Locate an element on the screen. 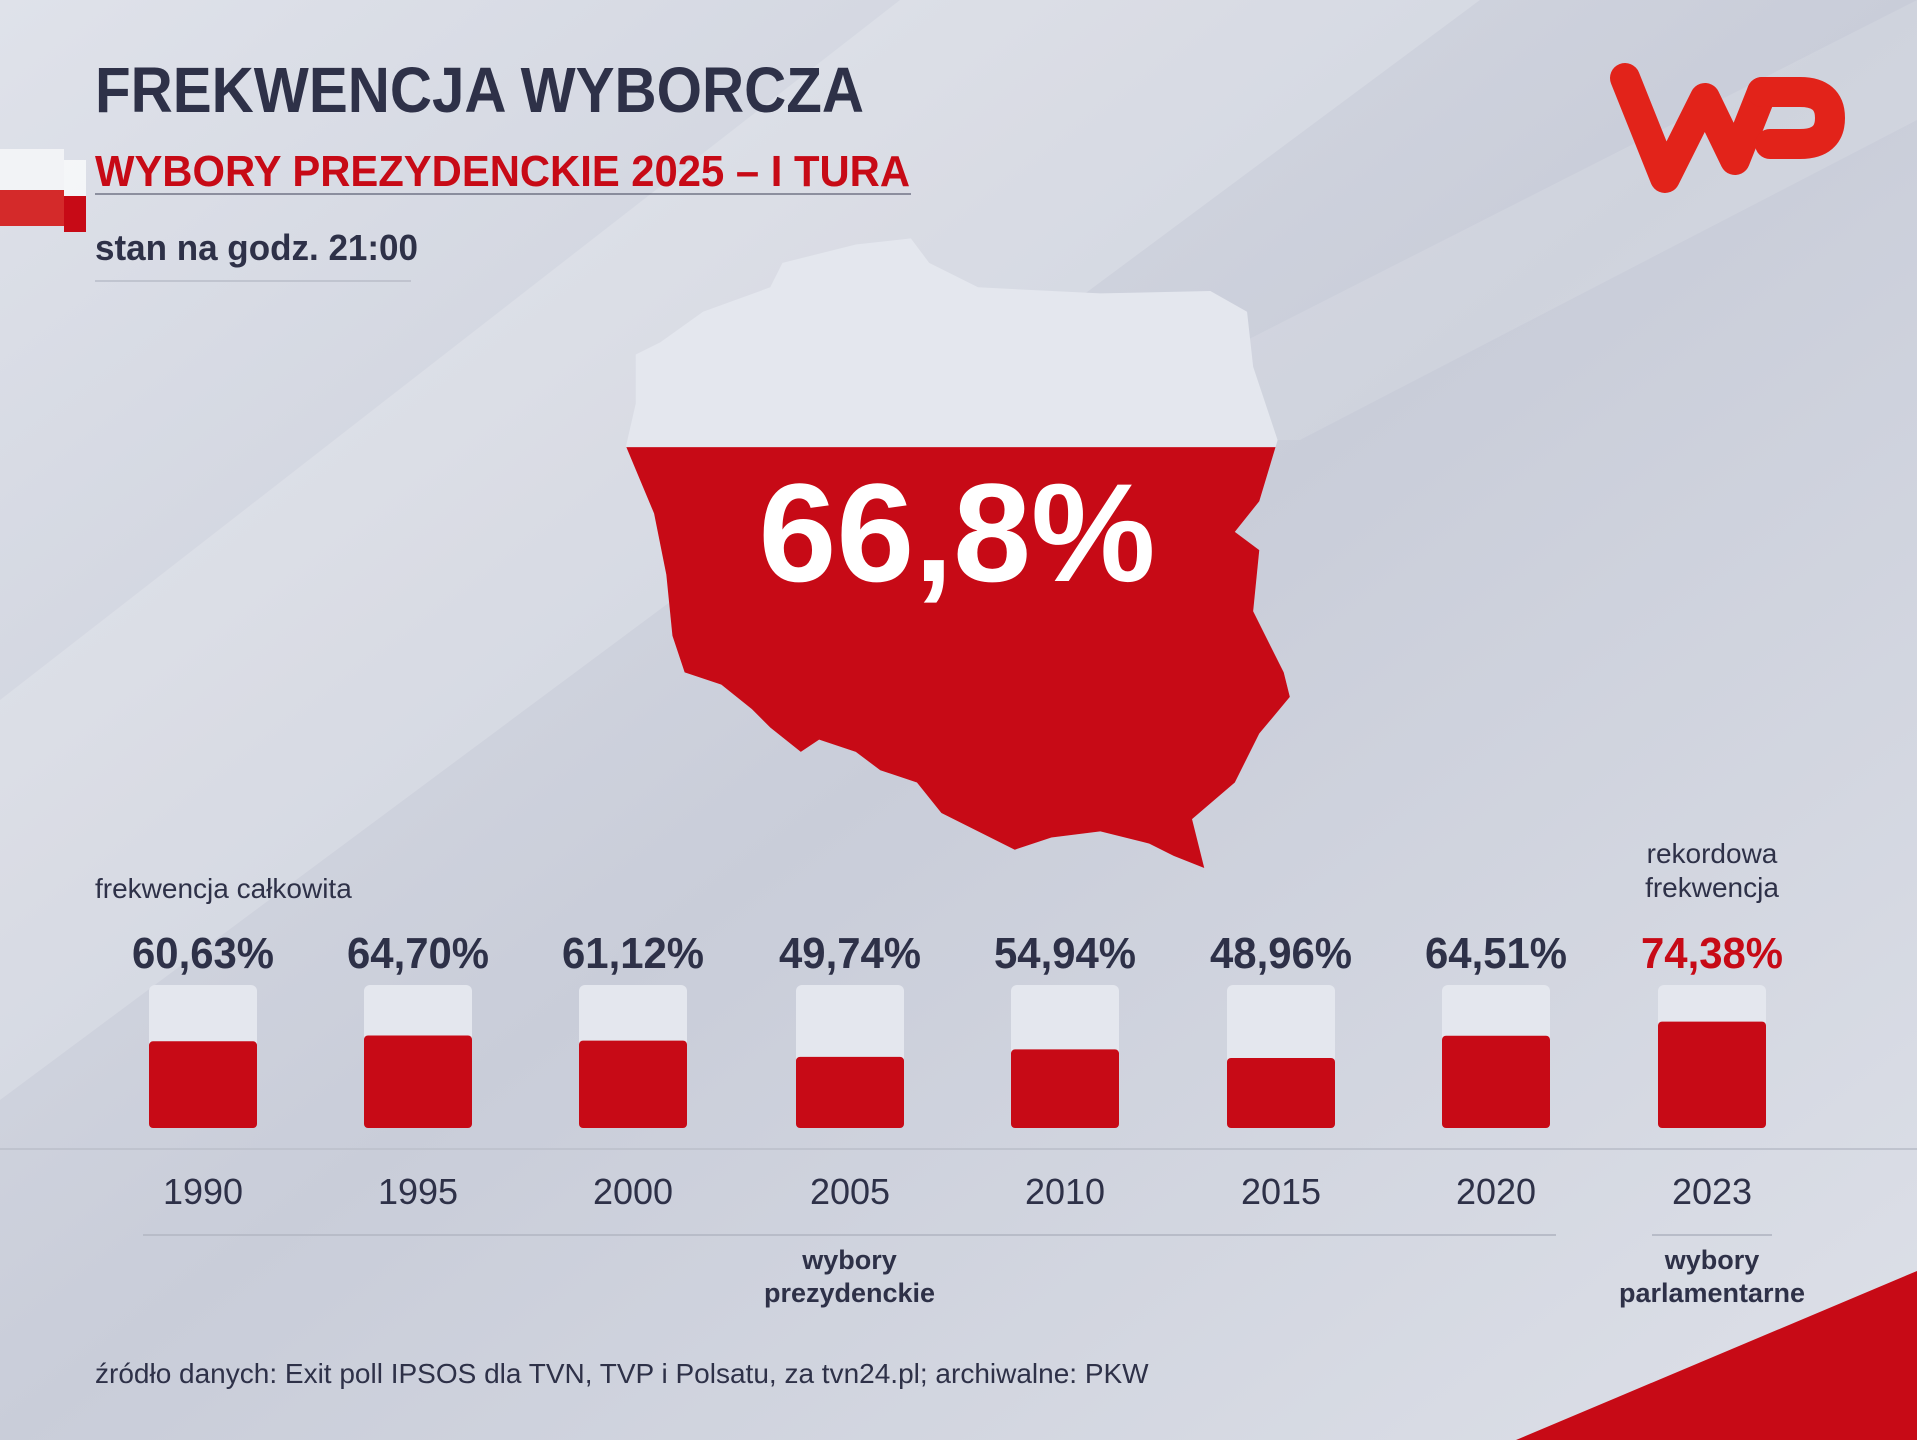 This screenshot has height=1440, width=1917. x-tick-label: 1995 is located at coordinates (418, 1191).